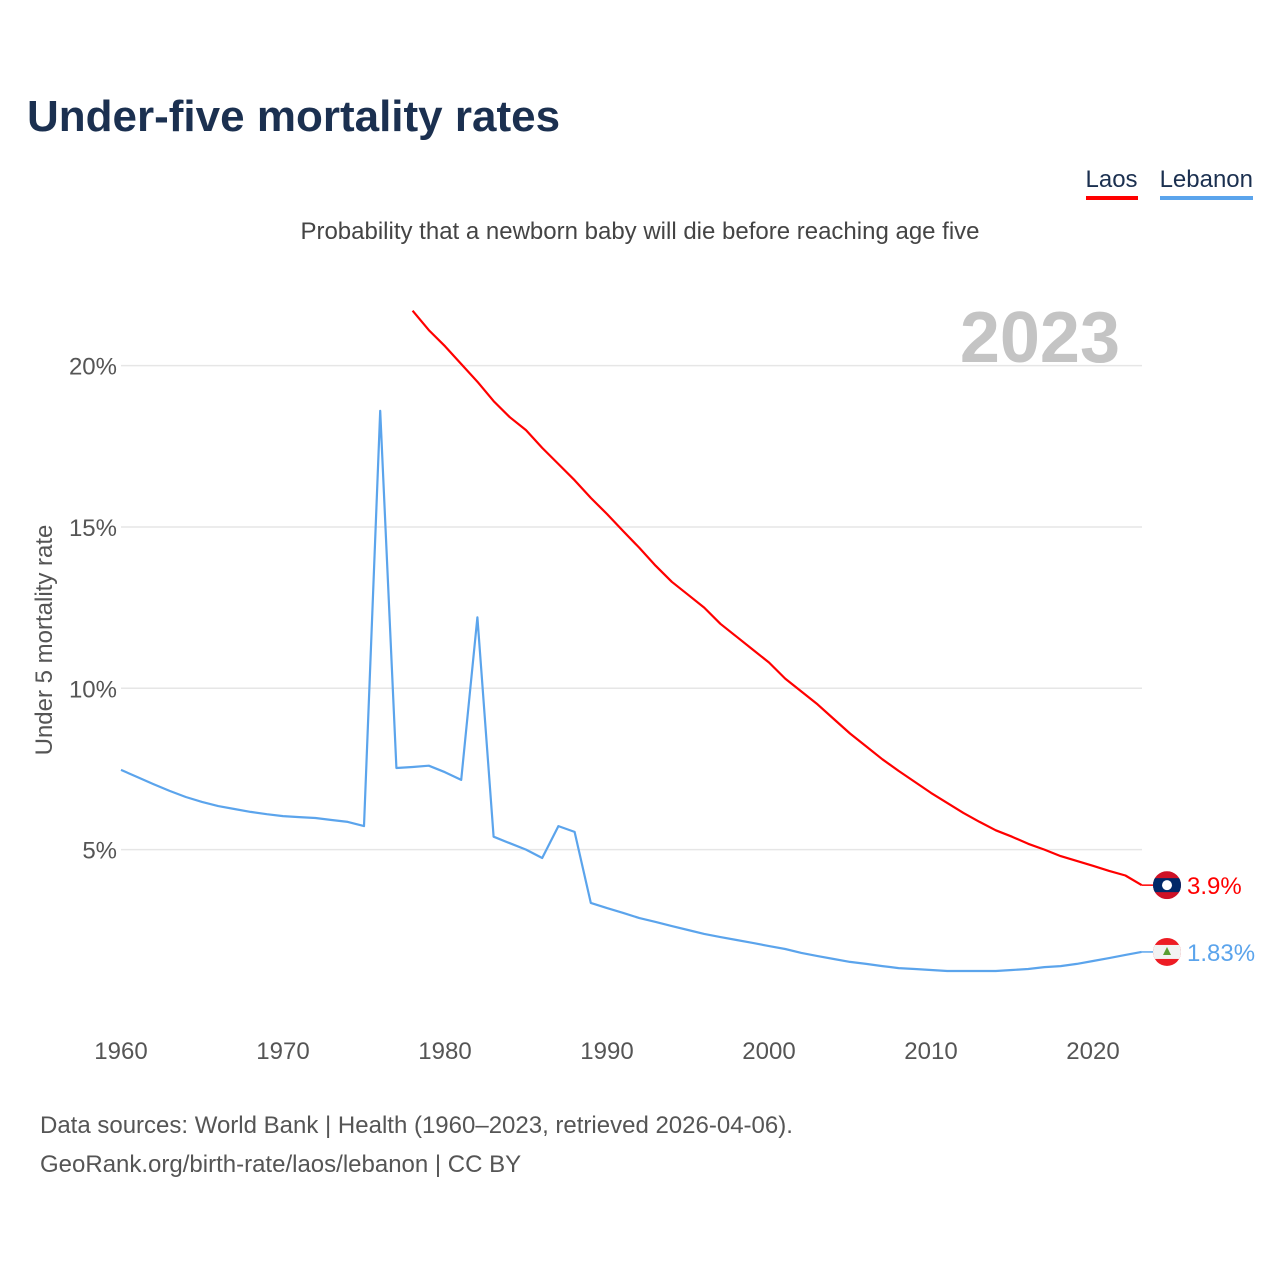 The height and width of the screenshot is (1280, 1280). What do you see at coordinates (282, 1051) in the screenshot?
I see `x-tick-label: 1970` at bounding box center [282, 1051].